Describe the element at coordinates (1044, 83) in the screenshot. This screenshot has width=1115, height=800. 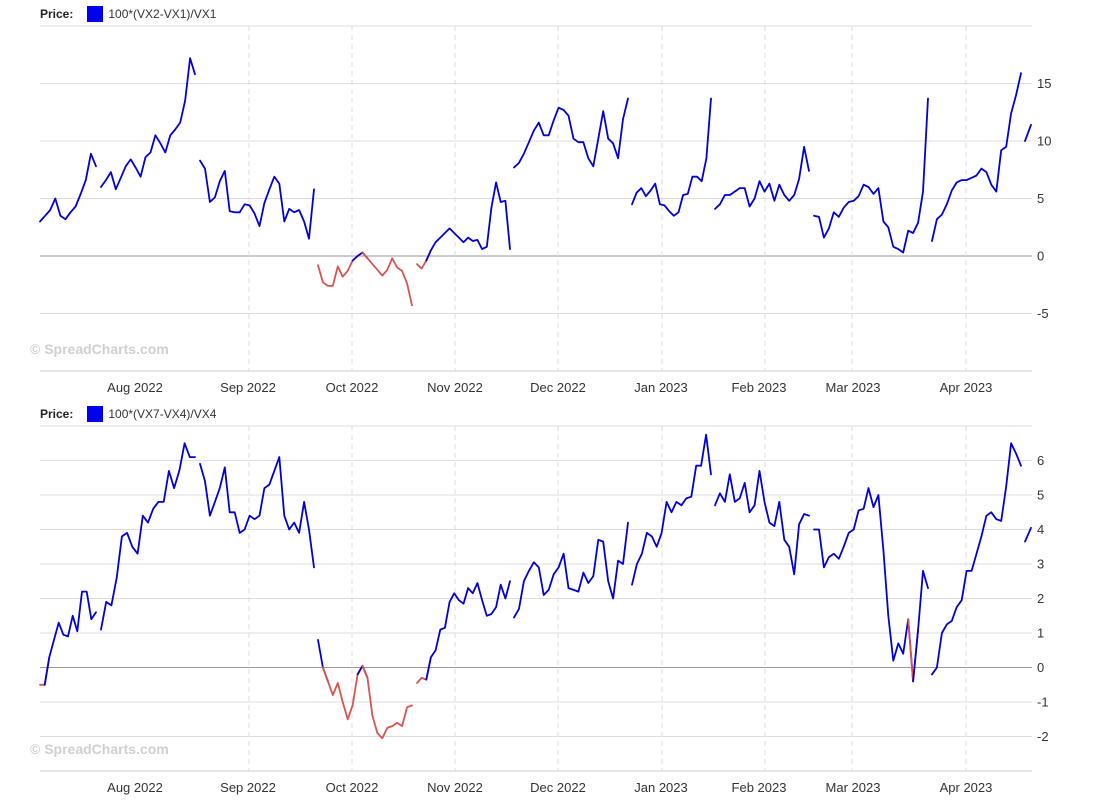
I see `y-tick-label: 15` at that location.